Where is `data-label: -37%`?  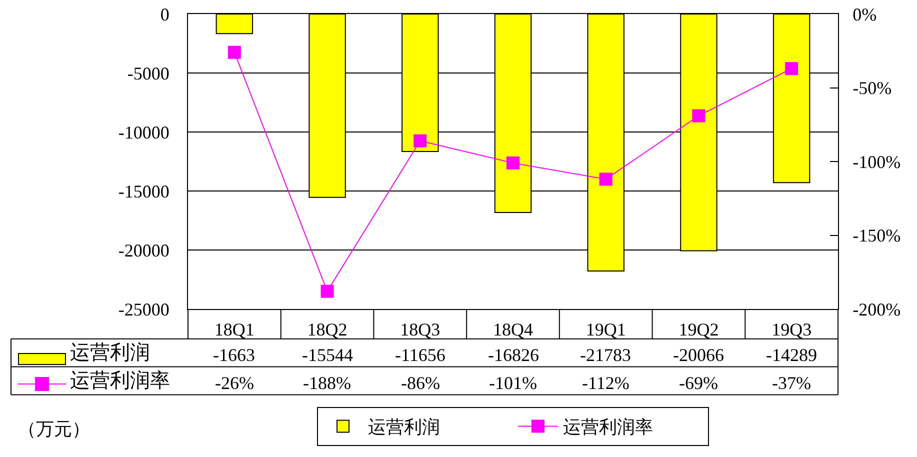 data-label: -37% is located at coordinates (791, 383).